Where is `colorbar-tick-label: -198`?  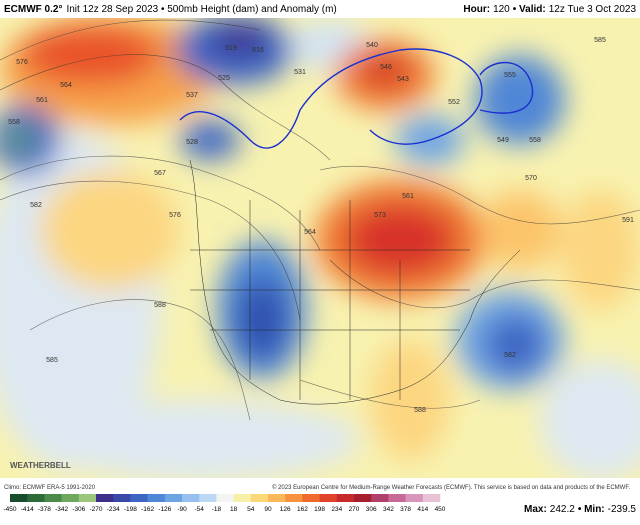 colorbar-tick-label: -198 is located at coordinates (130, 509).